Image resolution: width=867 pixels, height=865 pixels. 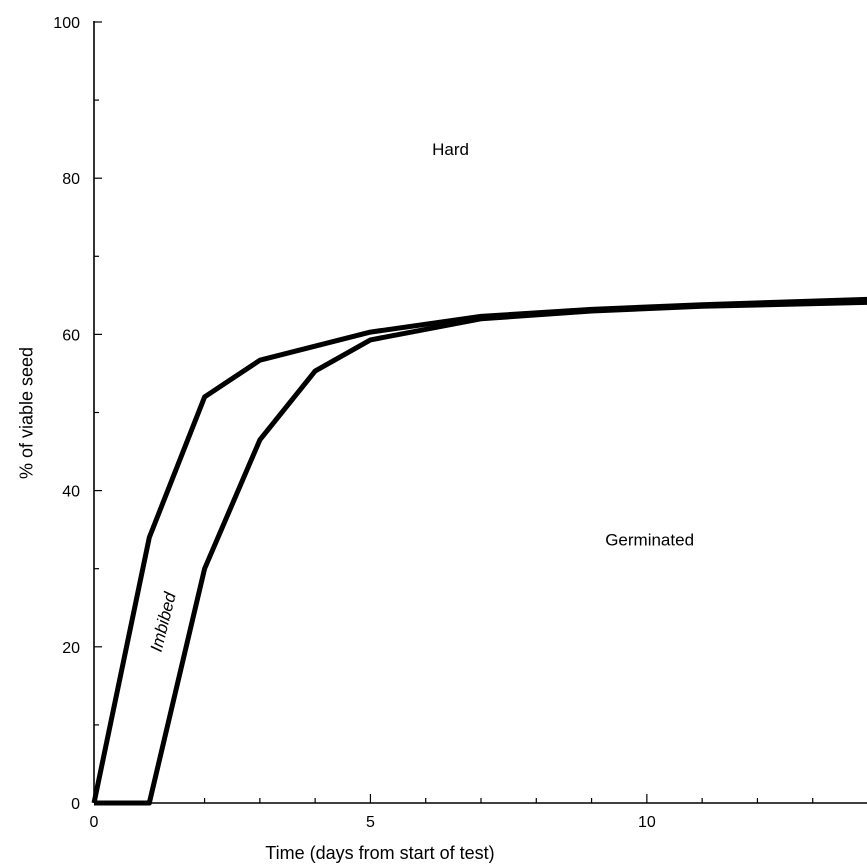 What do you see at coordinates (647, 822) in the screenshot?
I see `x-tick-label: 10` at bounding box center [647, 822].